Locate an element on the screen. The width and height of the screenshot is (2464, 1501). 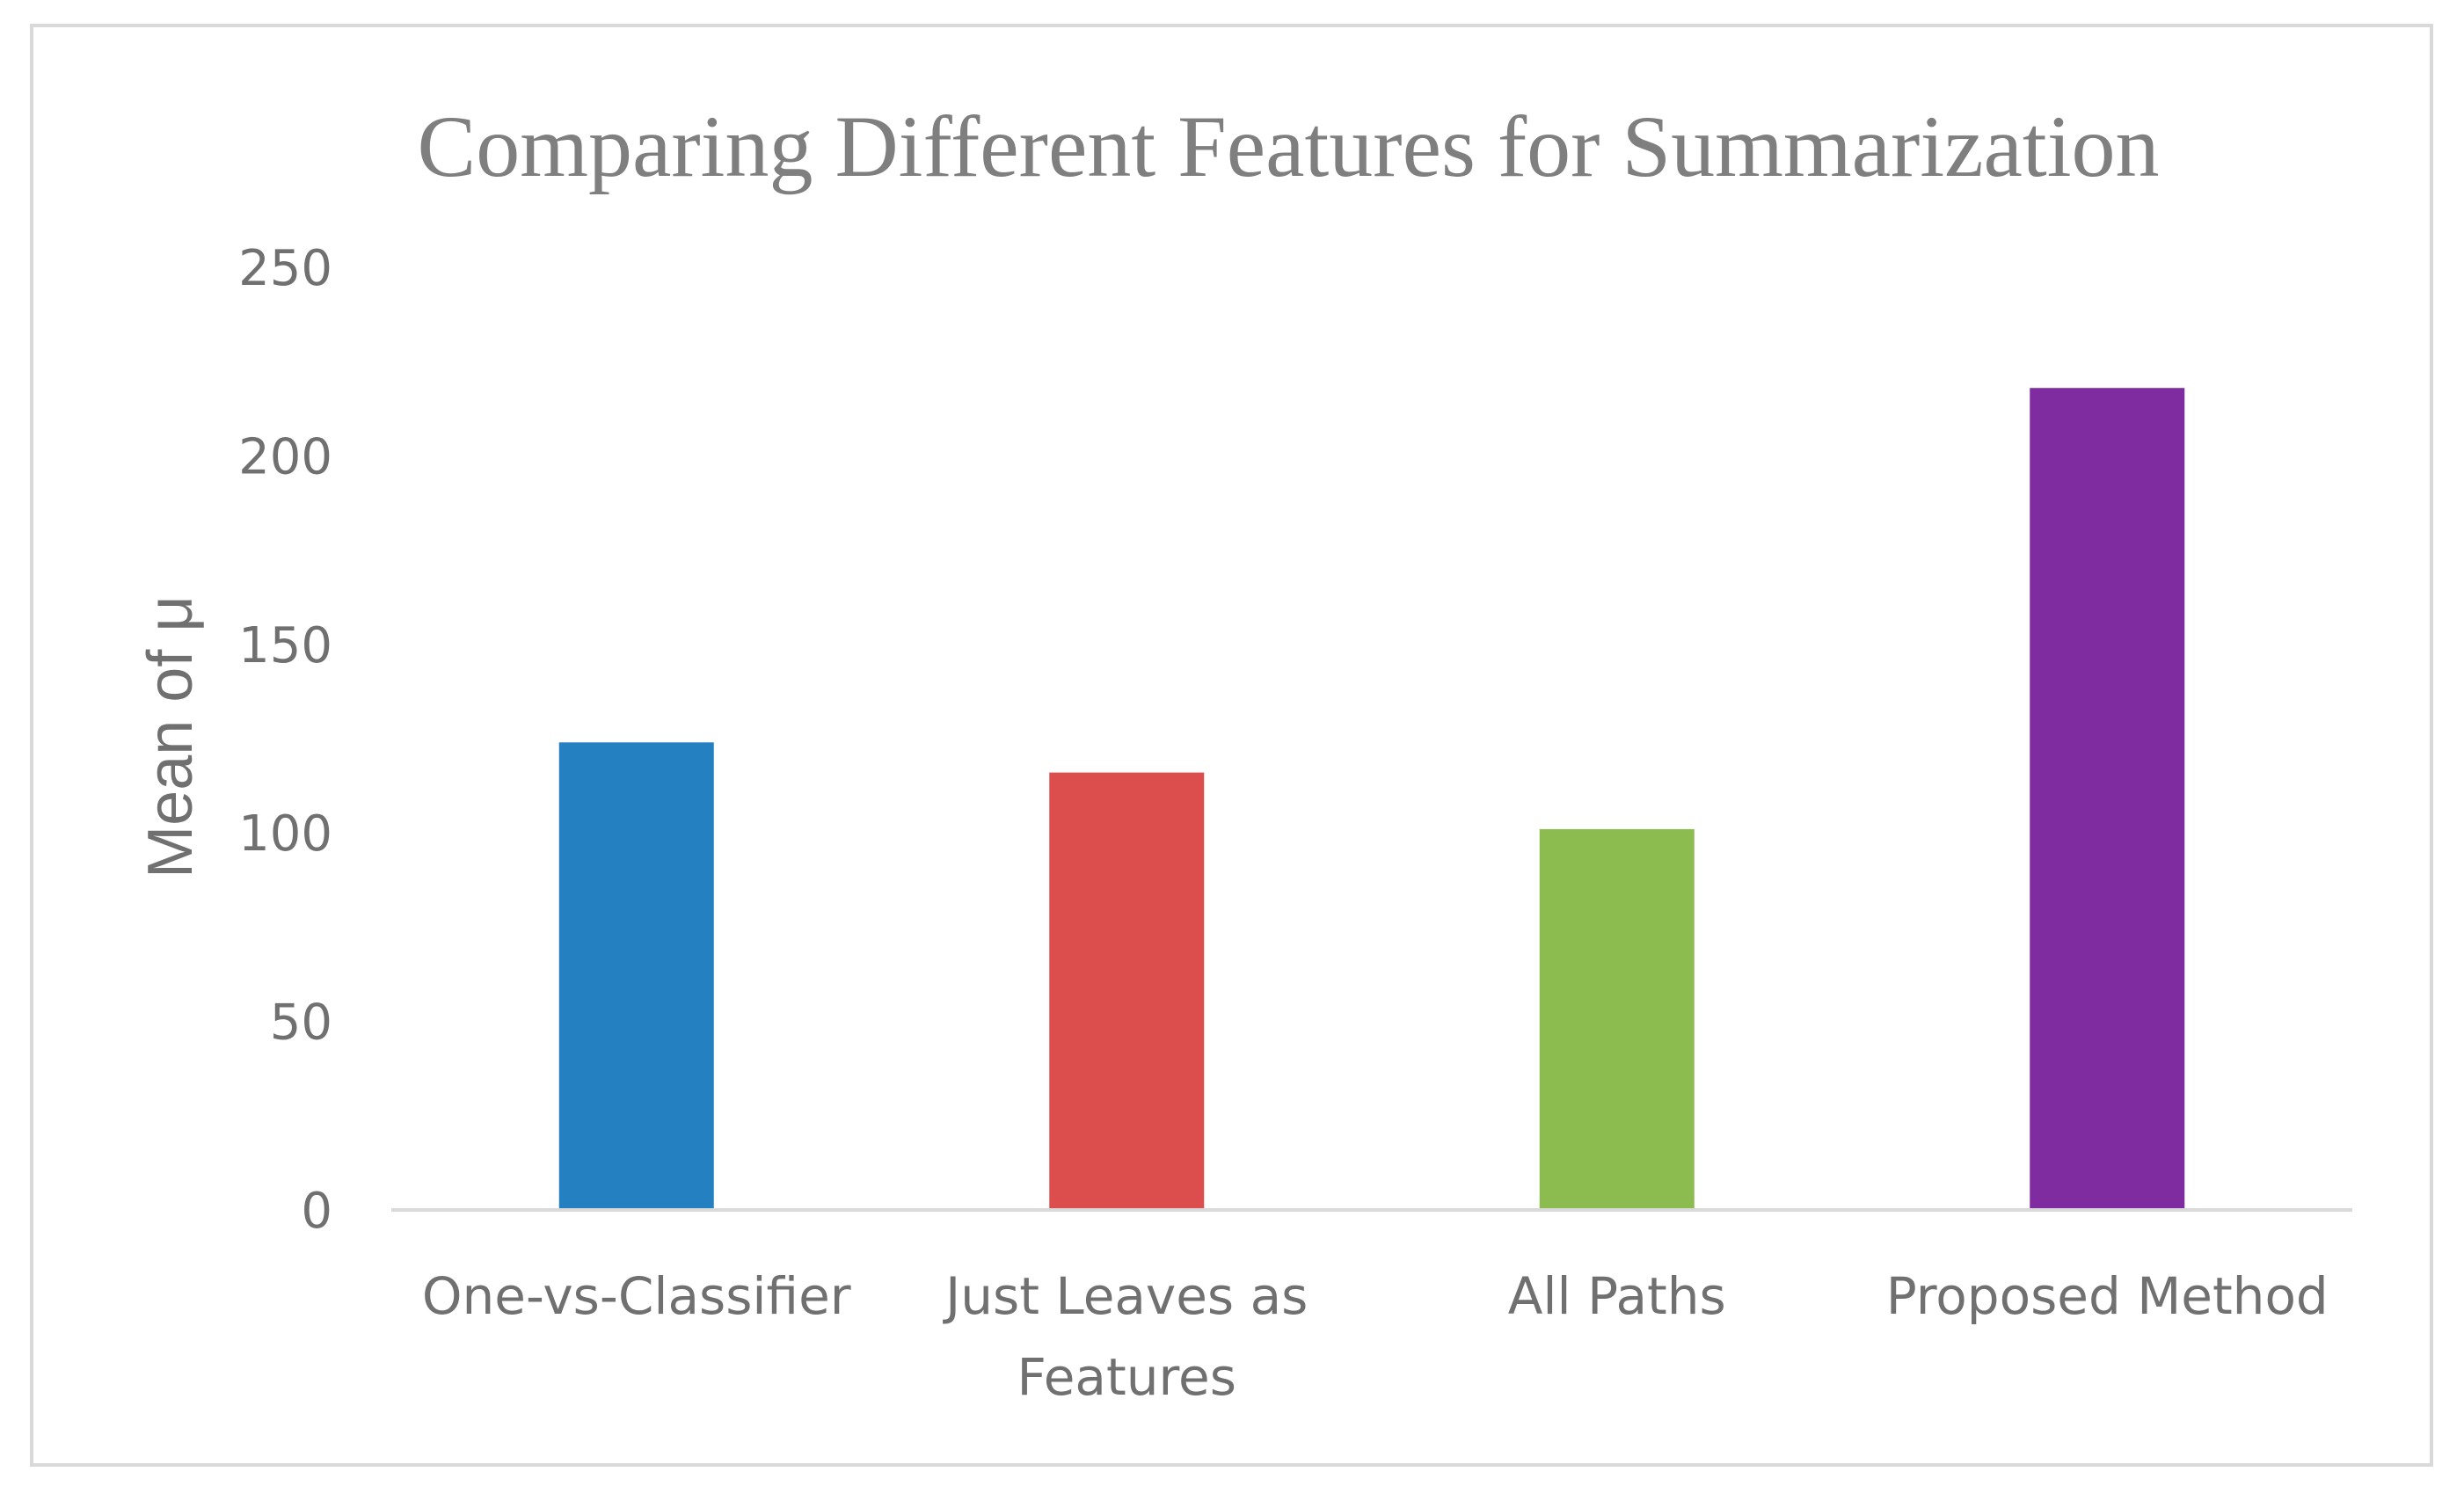
y-axis-ticks: 0 50 100 150 200 250 is located at coordinates (285, 740).